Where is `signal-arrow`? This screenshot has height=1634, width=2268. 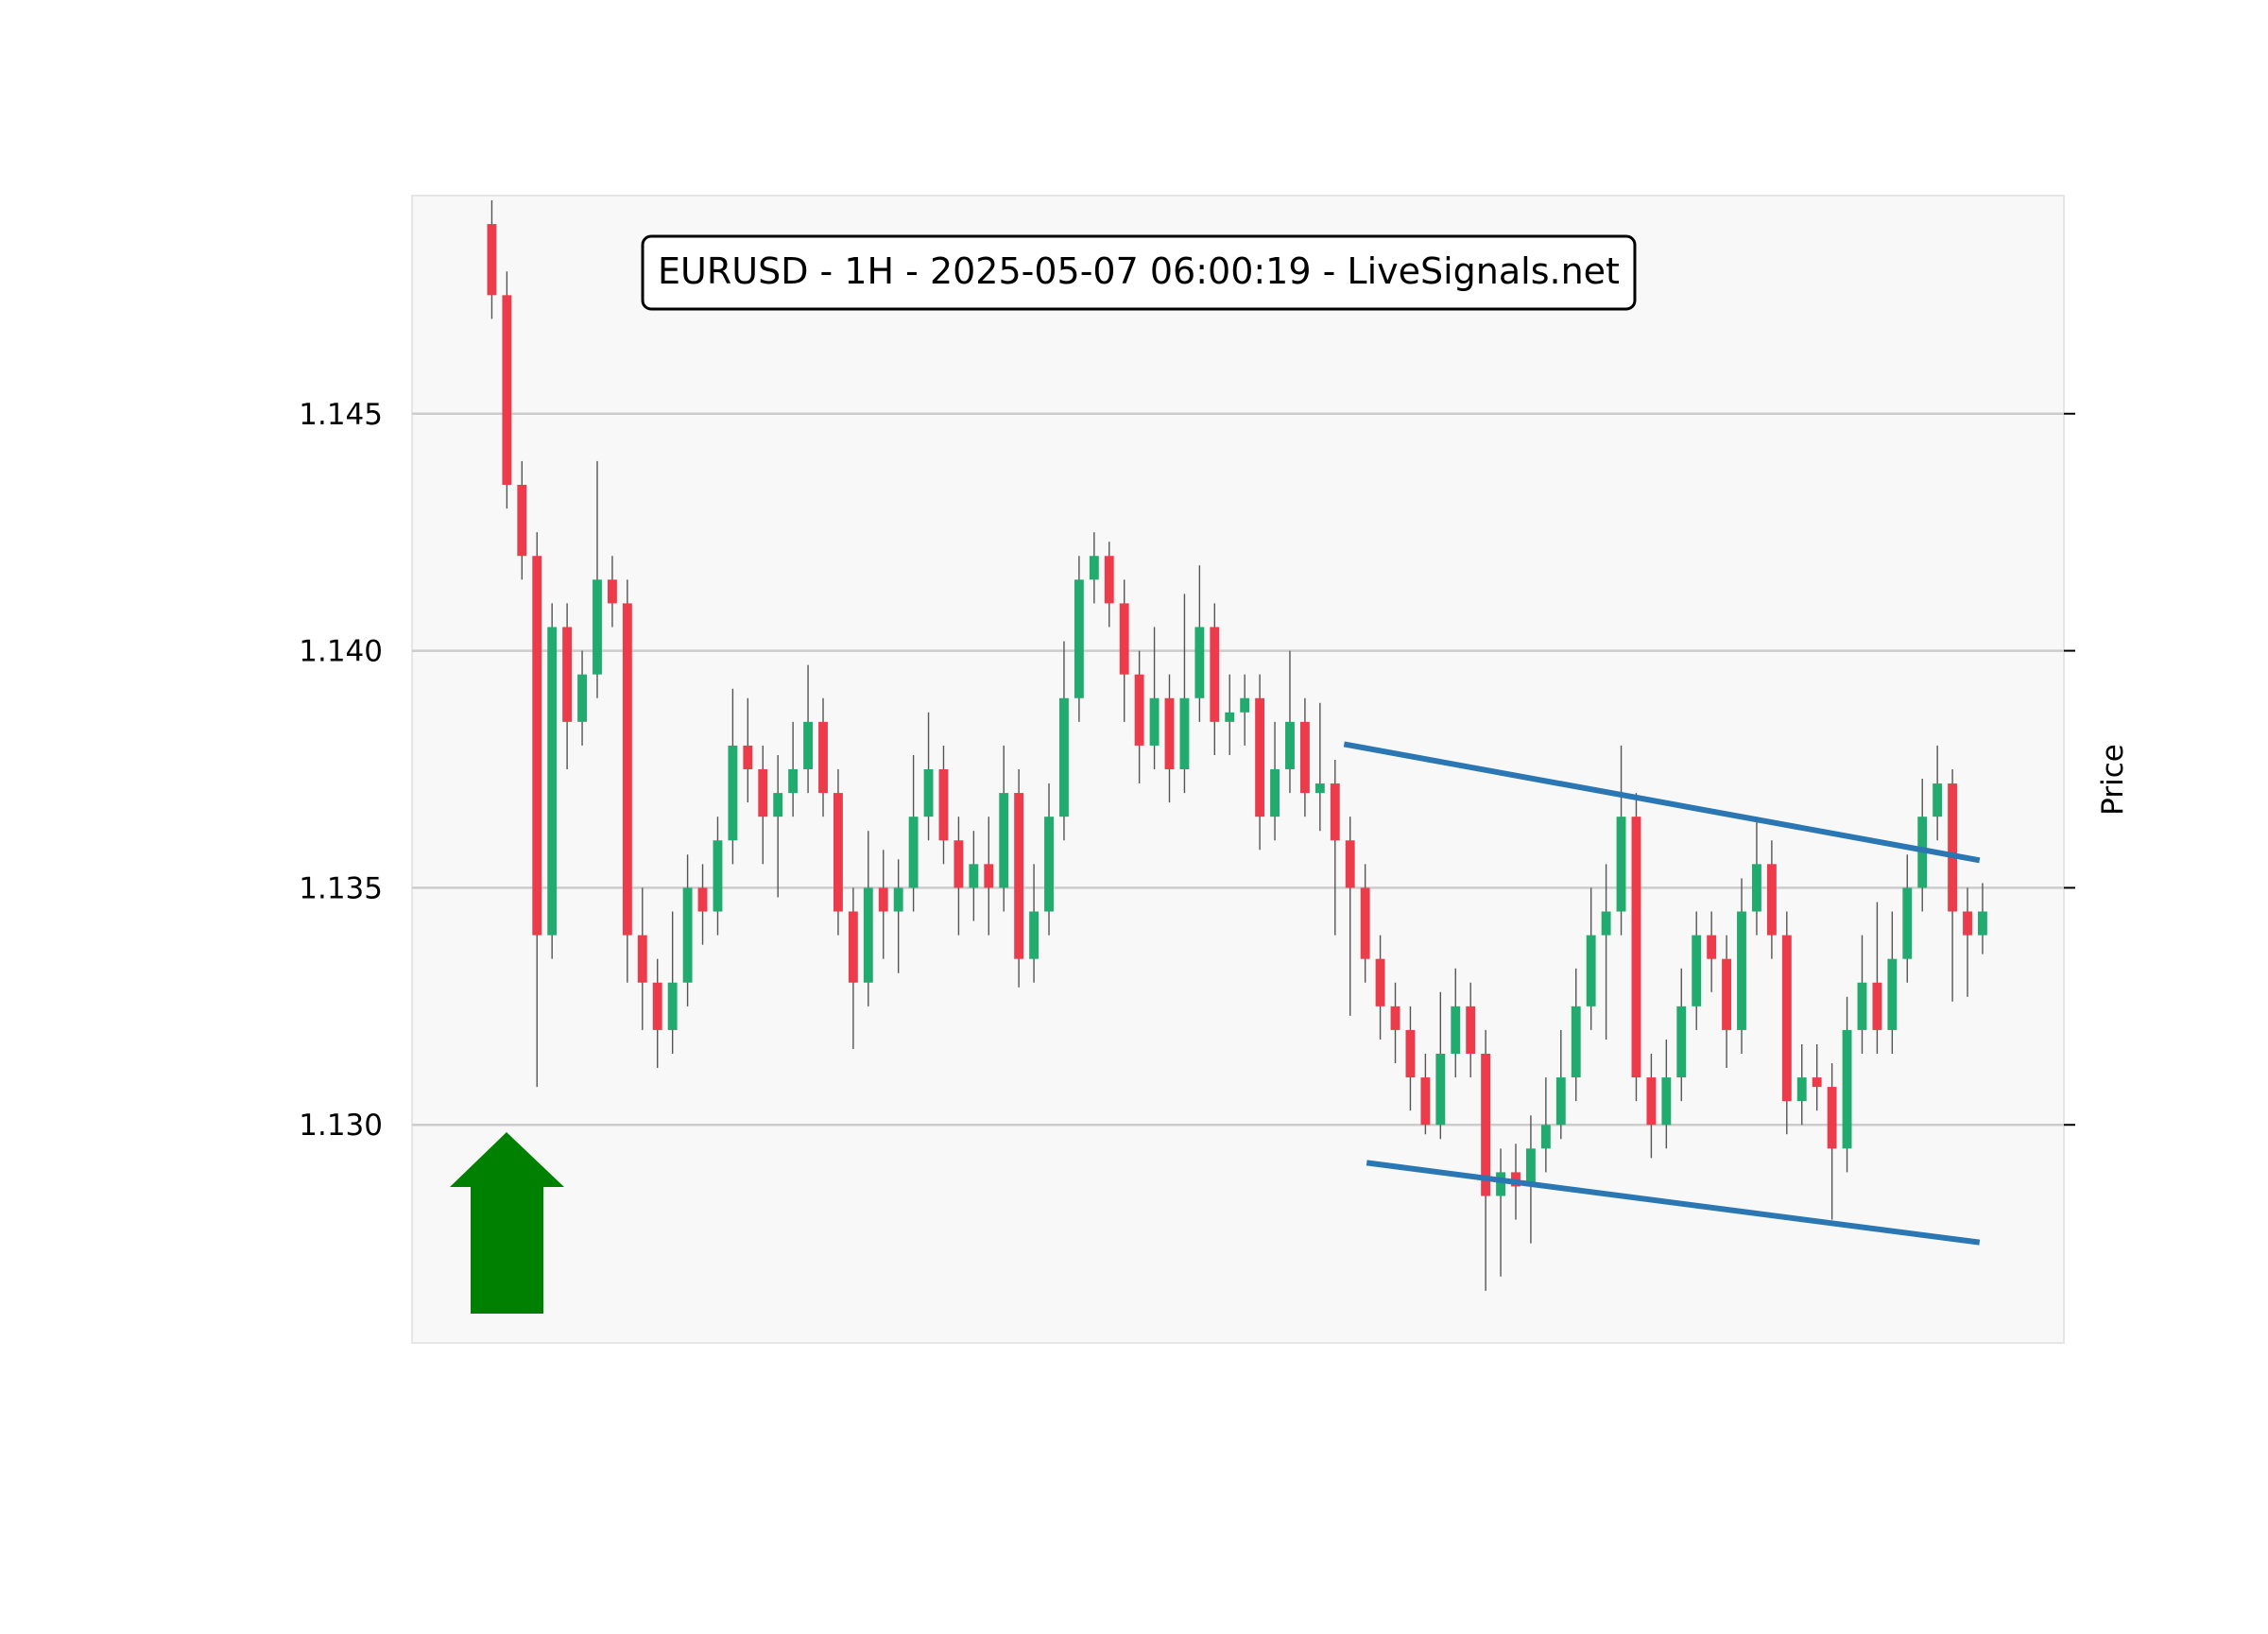
signal-arrow is located at coordinates (507, 1223).